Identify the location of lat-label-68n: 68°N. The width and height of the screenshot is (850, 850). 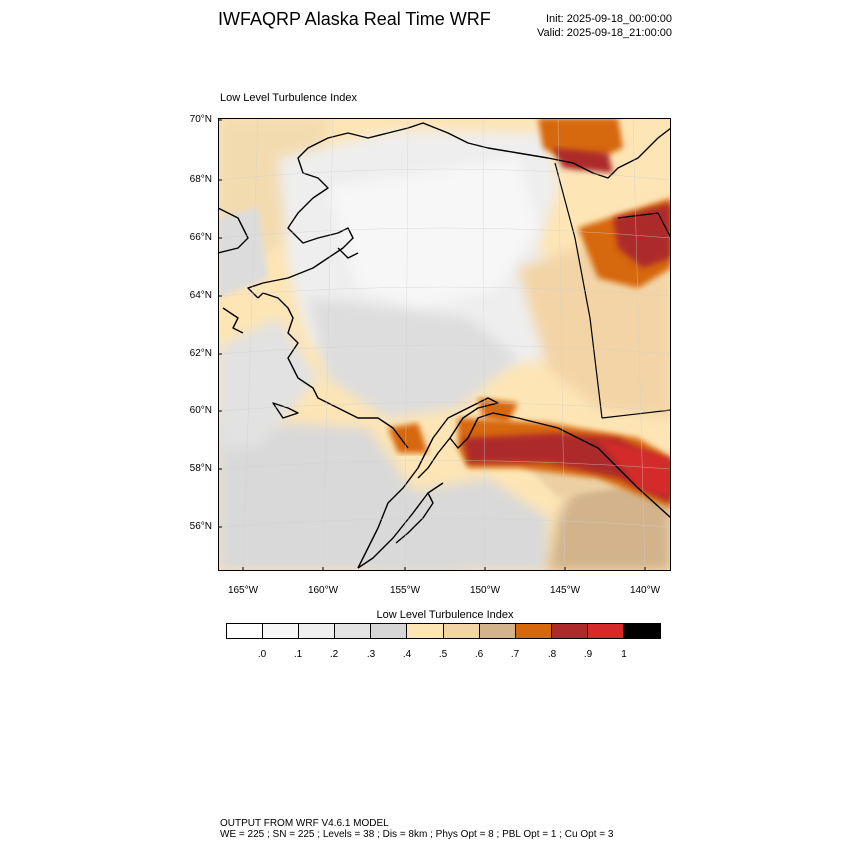
(200, 179).